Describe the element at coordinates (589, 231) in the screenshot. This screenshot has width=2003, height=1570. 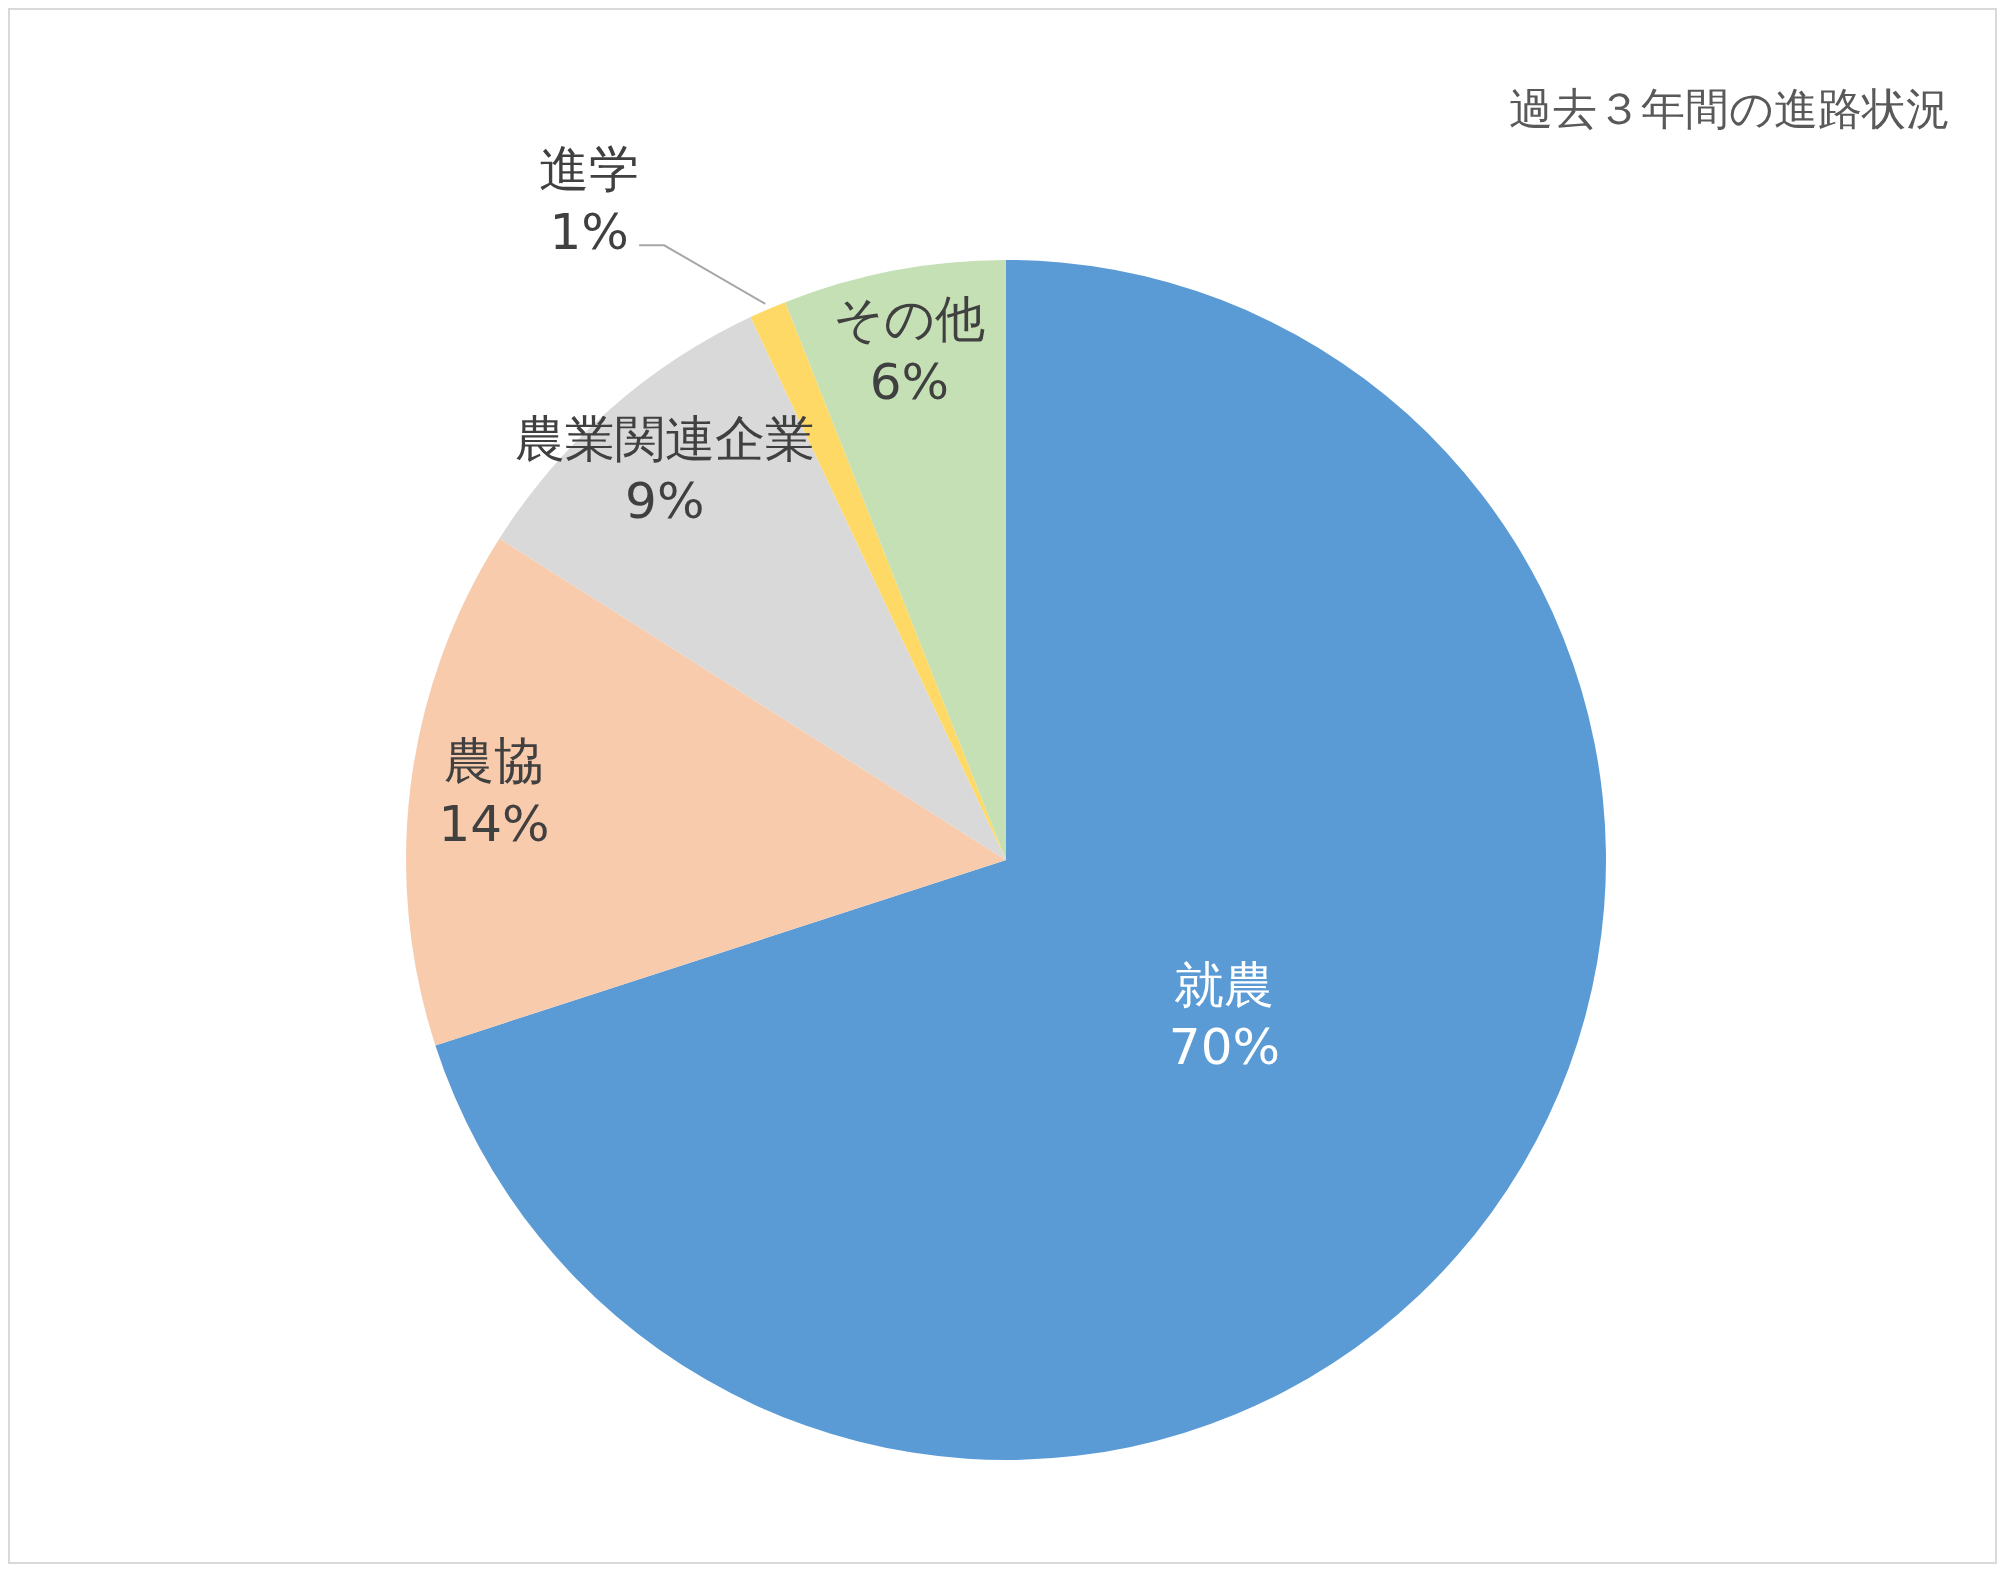
I see `data-label: 1%` at that location.